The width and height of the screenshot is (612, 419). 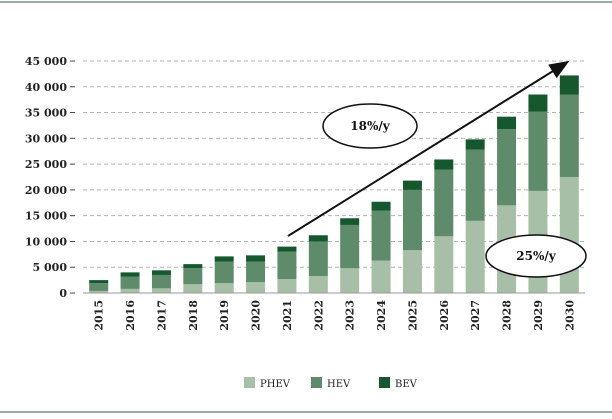 What do you see at coordinates (412, 271) in the screenshot?
I see `bar-segment-phev-2025` at bounding box center [412, 271].